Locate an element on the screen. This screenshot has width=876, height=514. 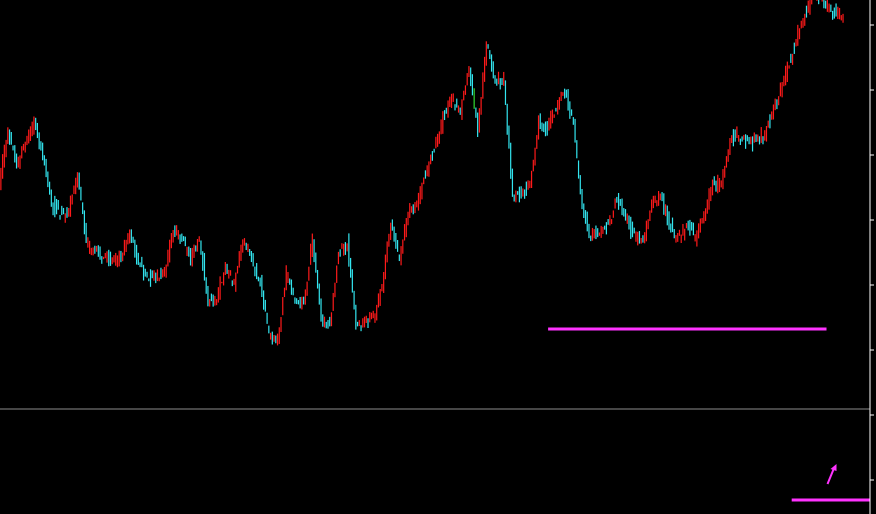
price-axis is located at coordinates (871, 257).